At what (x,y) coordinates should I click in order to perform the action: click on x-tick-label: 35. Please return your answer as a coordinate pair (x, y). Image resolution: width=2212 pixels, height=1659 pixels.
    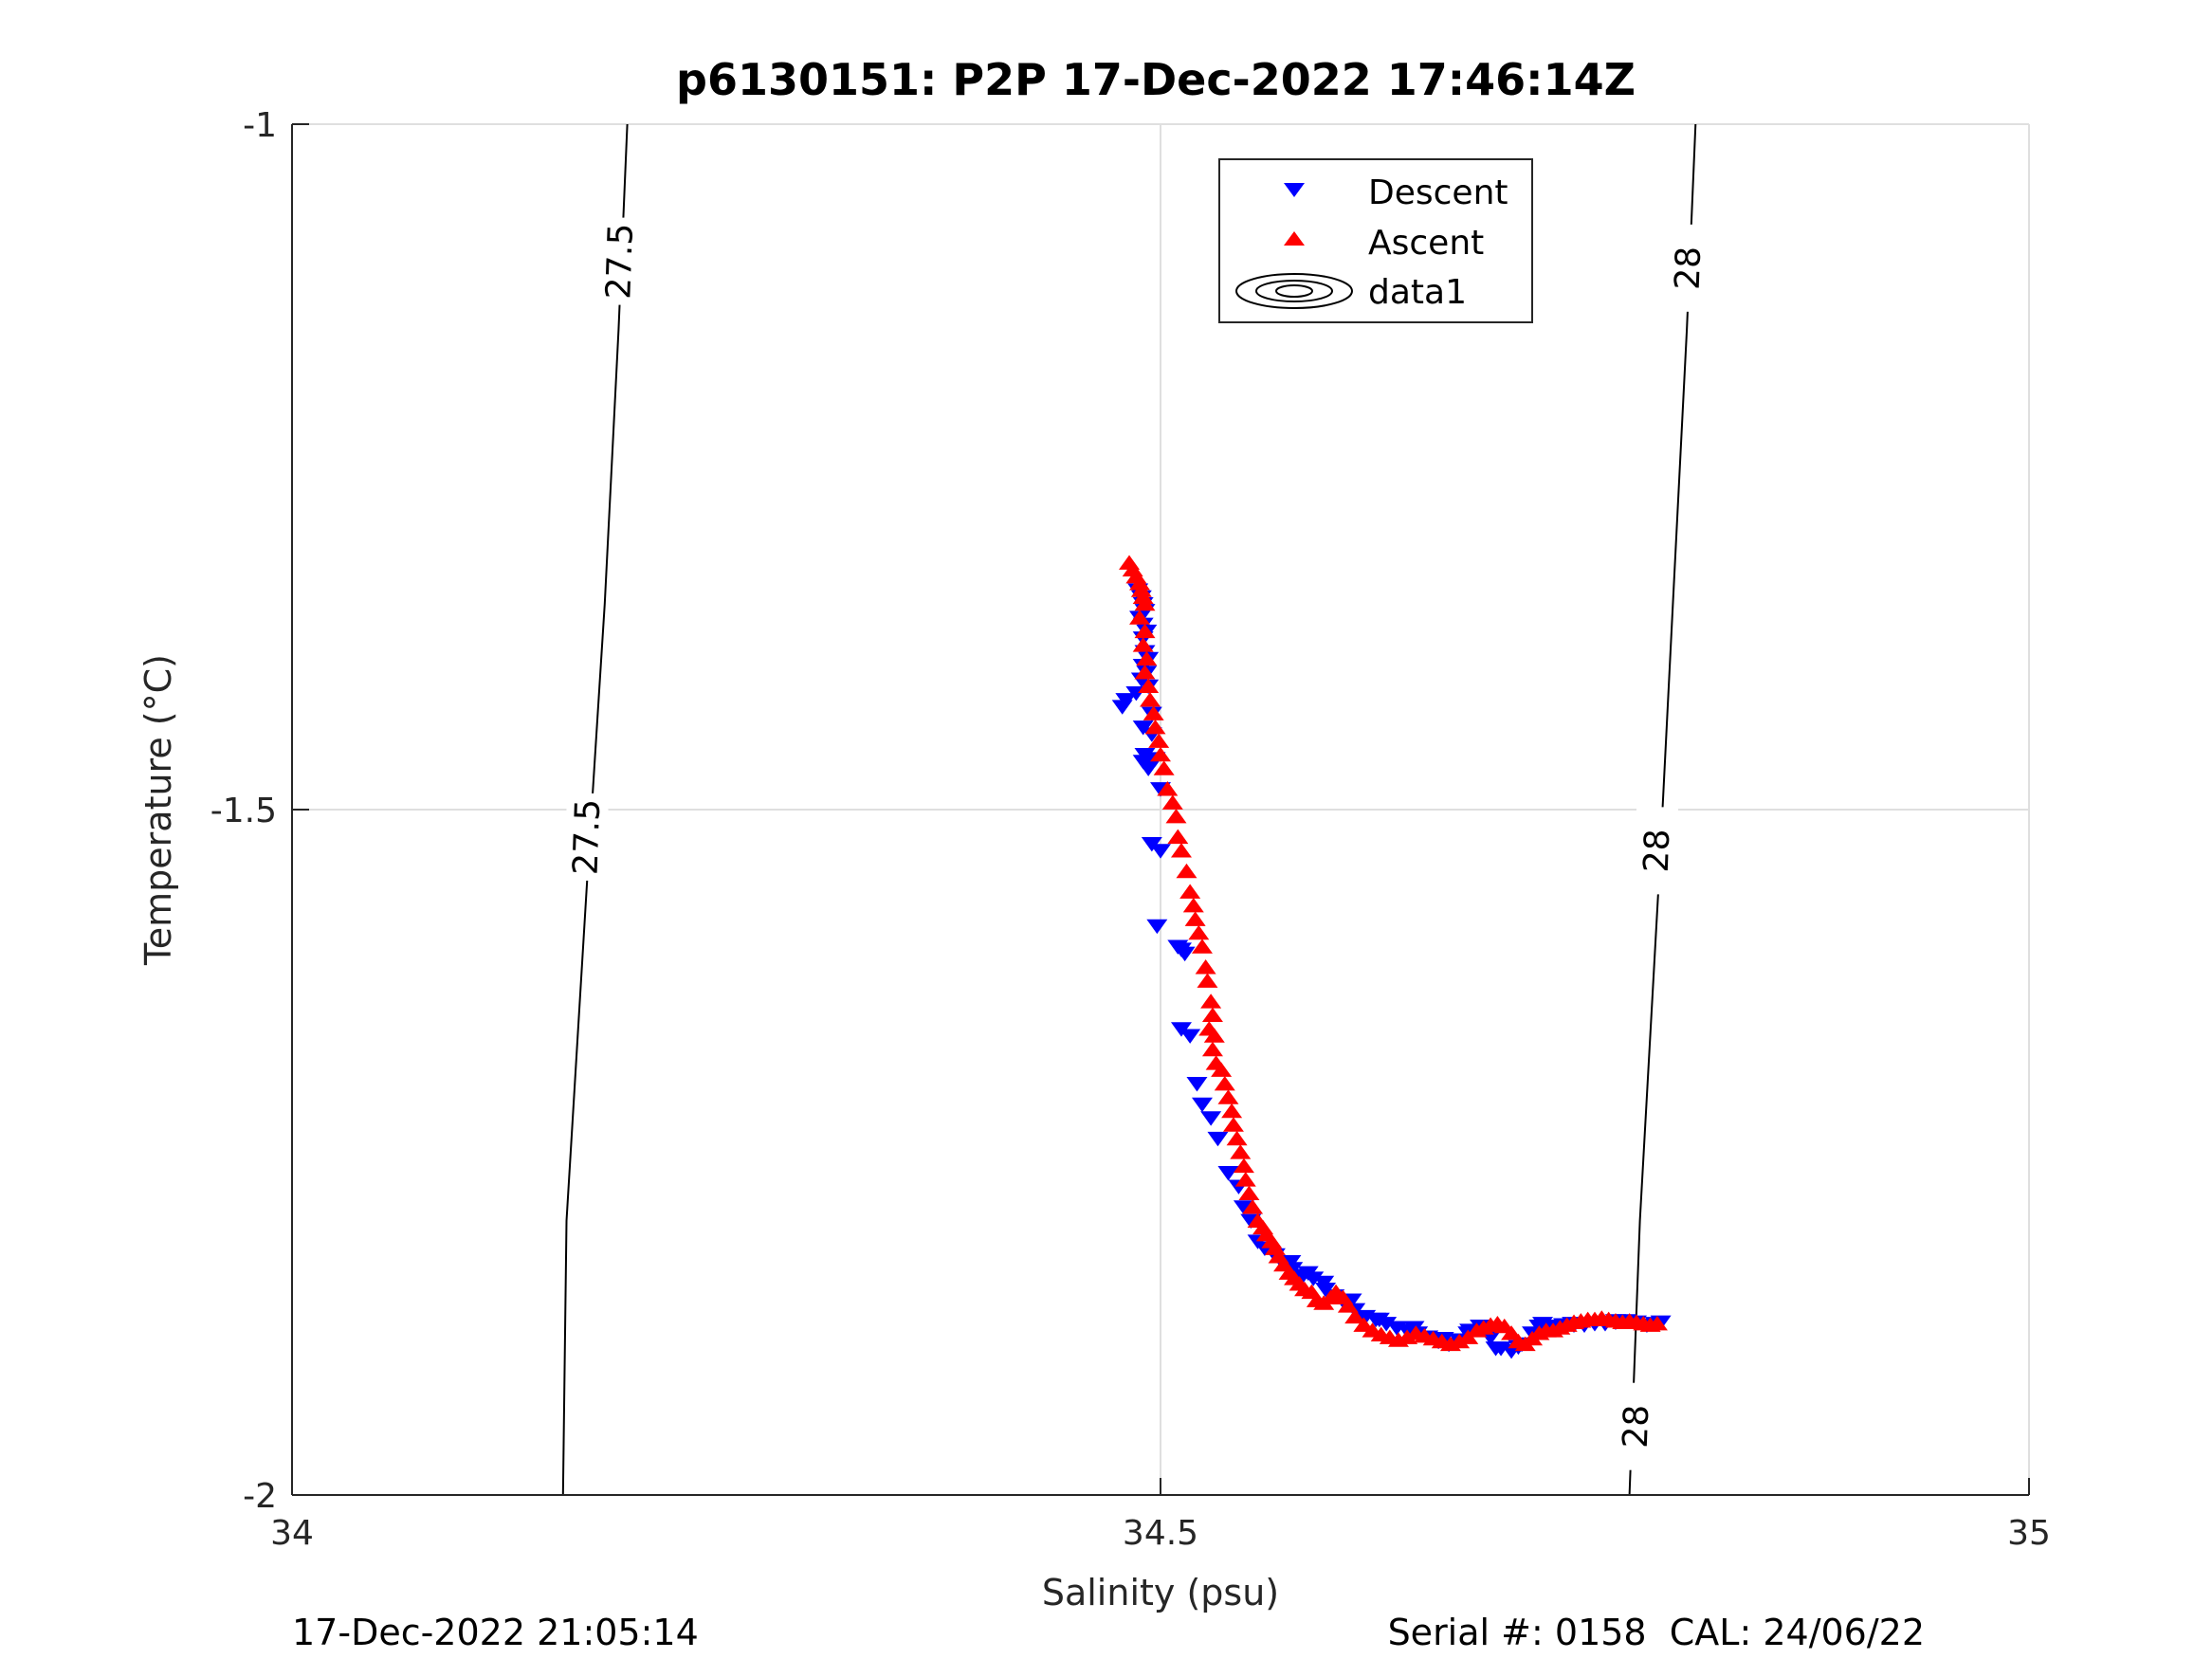
    Looking at the image, I should click on (2029, 1533).